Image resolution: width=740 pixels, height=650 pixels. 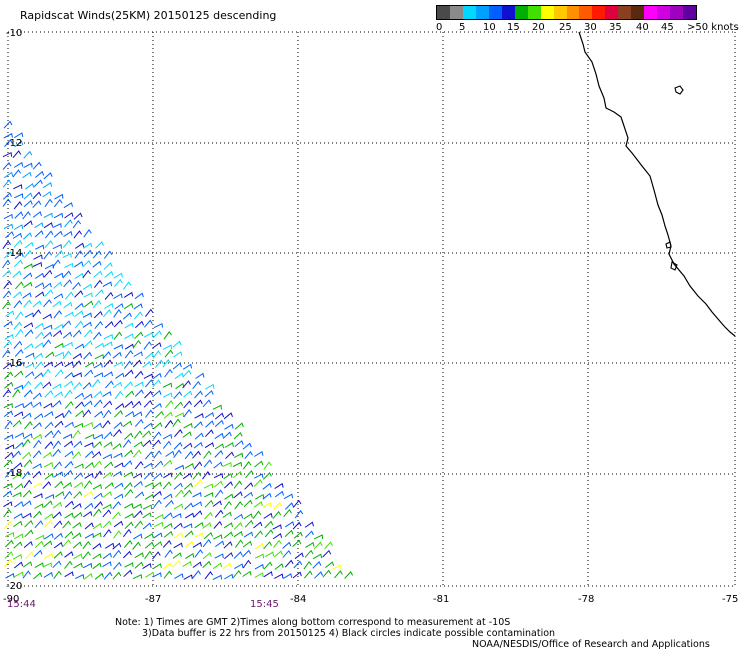 I want to click on legend-label: 10, so click(x=489, y=27).